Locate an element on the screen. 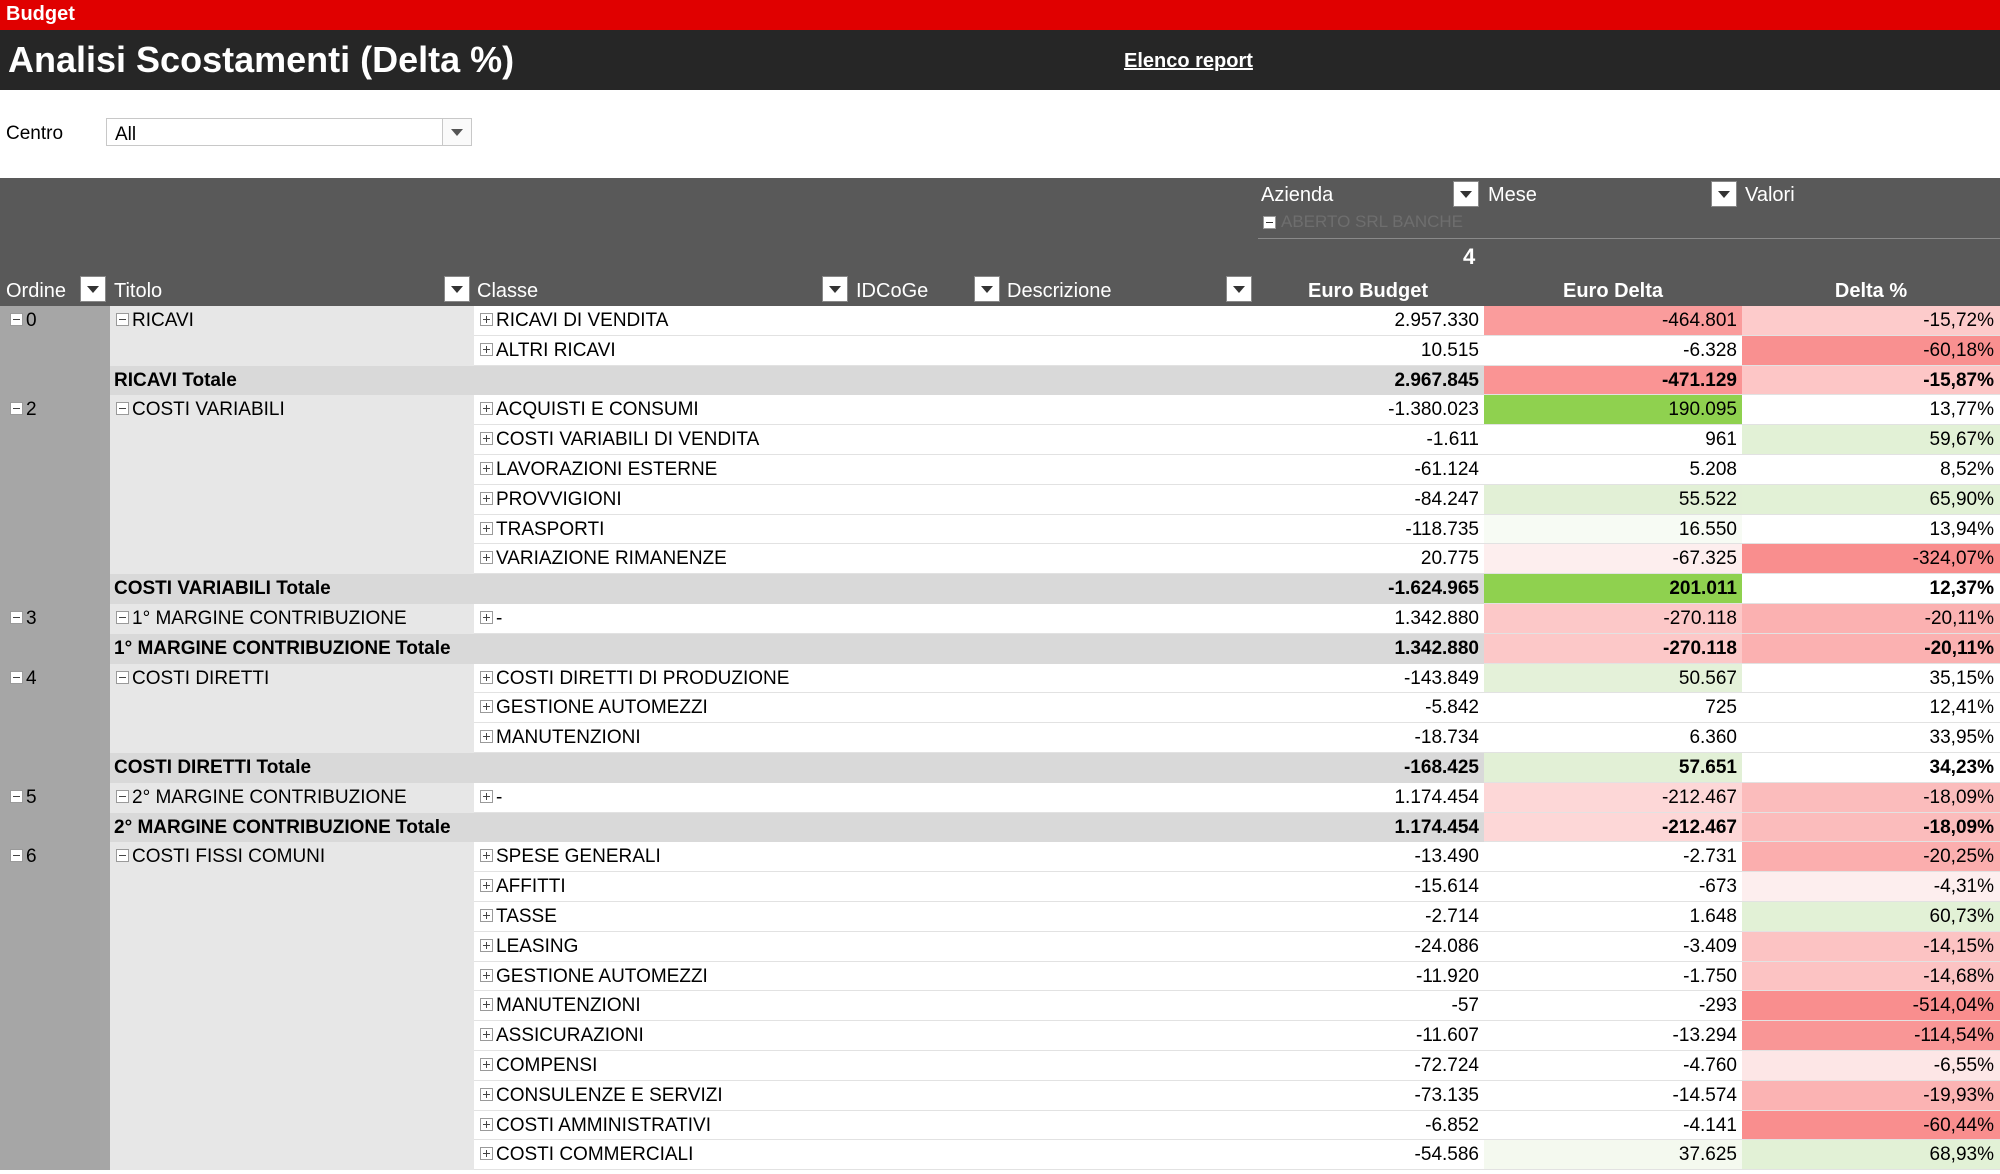  total-label: COSTI VARIABILI Totale is located at coordinates (222, 589).